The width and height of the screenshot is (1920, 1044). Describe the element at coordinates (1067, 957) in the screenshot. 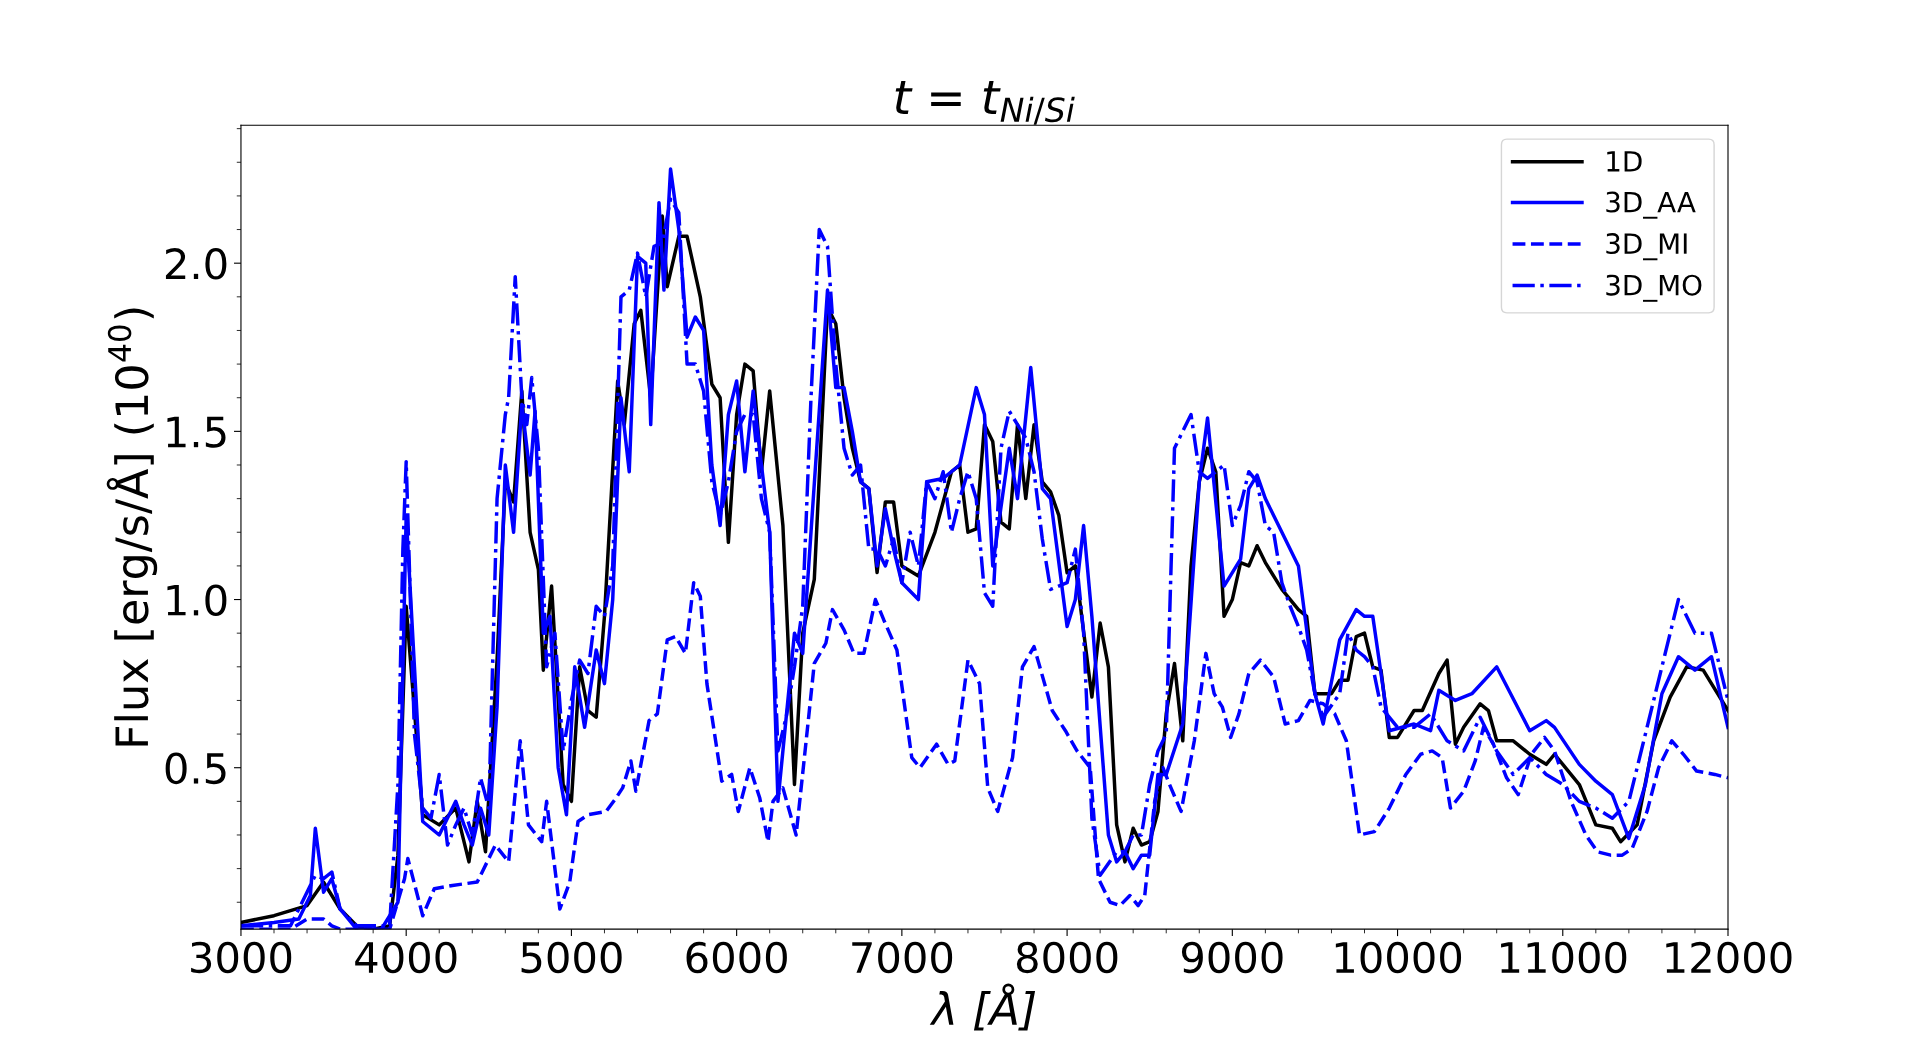

I see `x-tick-label: 8000` at that location.